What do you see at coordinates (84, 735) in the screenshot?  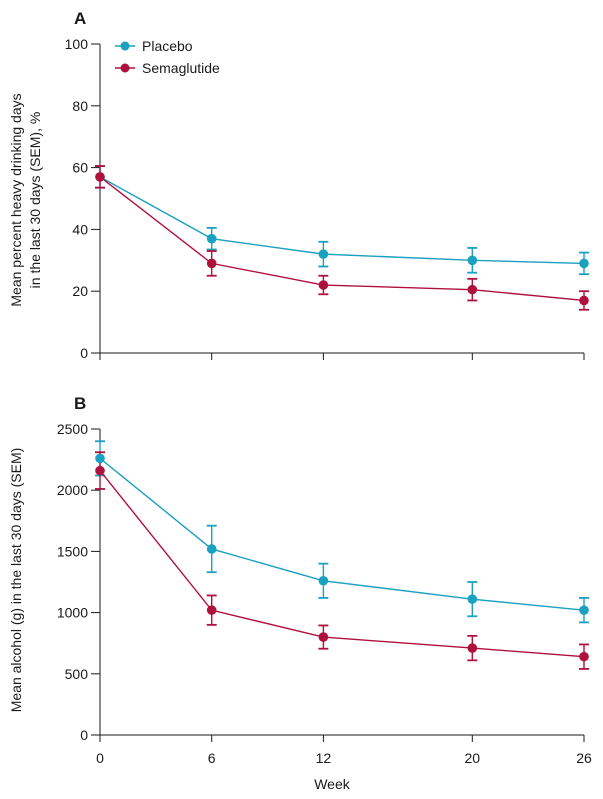 I see `panel-b-y-tick-label: 0` at bounding box center [84, 735].